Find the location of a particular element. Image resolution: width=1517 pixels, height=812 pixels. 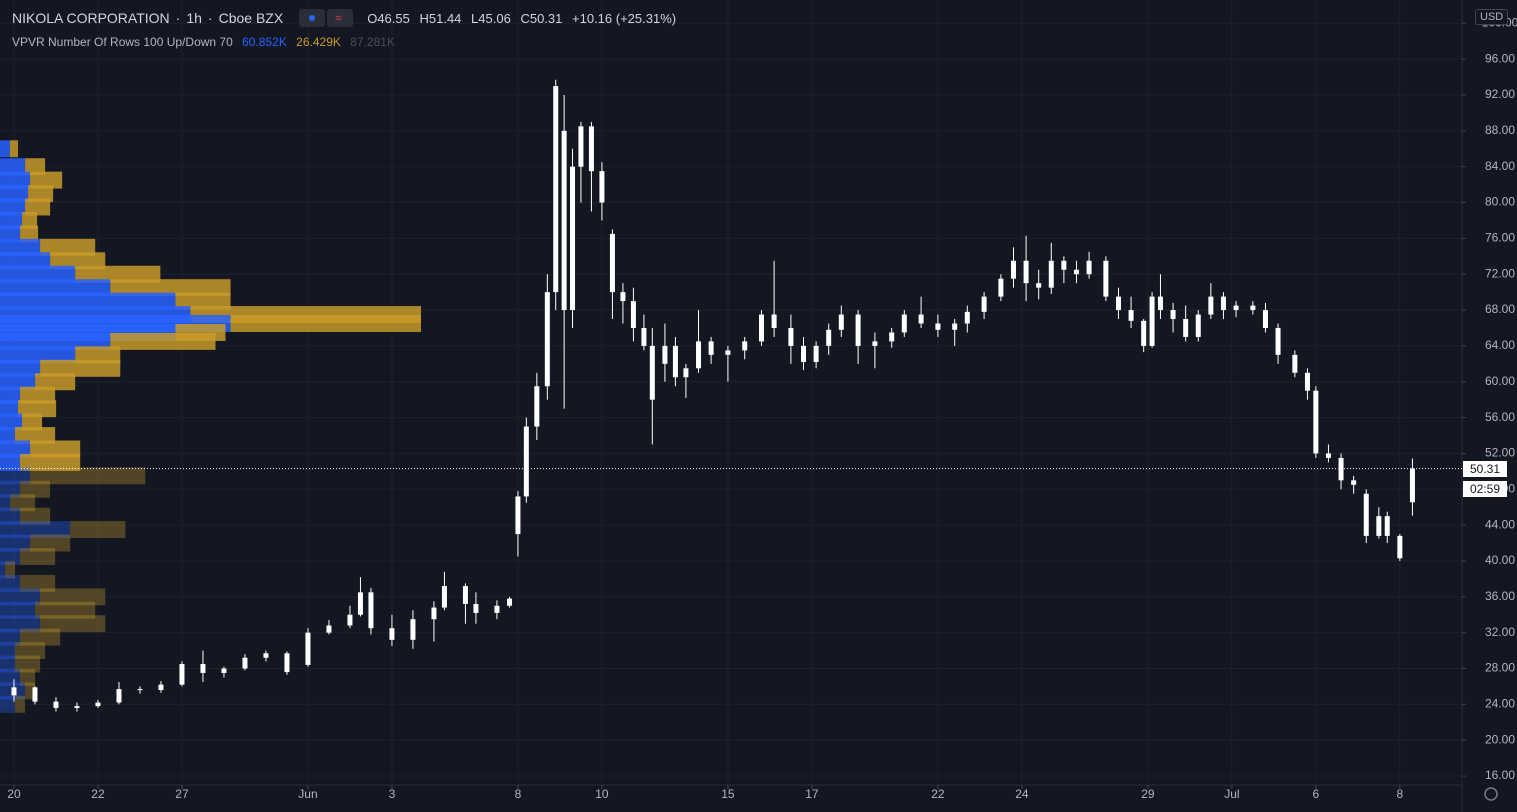

x-tick-label: 20 is located at coordinates (14, 794).